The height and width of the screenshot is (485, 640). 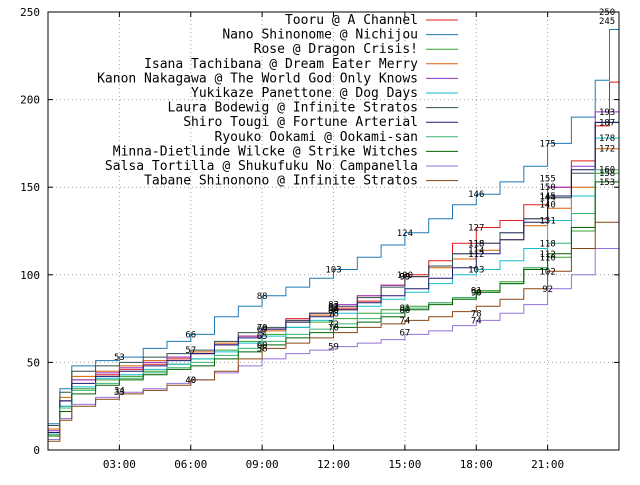 What do you see at coordinates (547, 272) in the screenshot?
I see `data-label: 102` at bounding box center [547, 272].